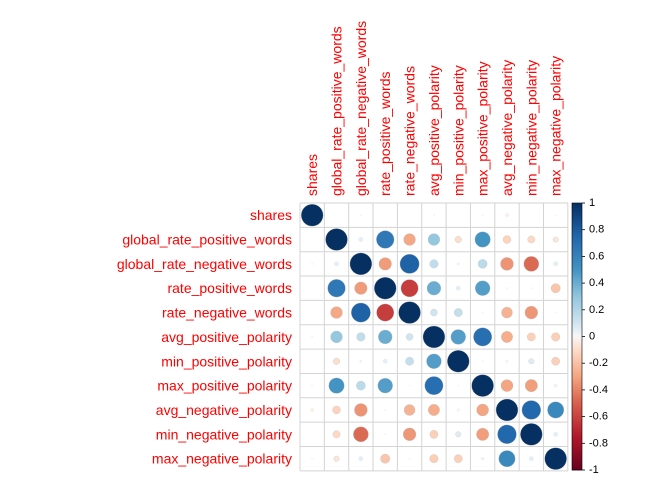 This screenshot has height=480, width=672. Describe the element at coordinates (458, 130) in the screenshot. I see `column-label: min_positive_polarity` at that location.